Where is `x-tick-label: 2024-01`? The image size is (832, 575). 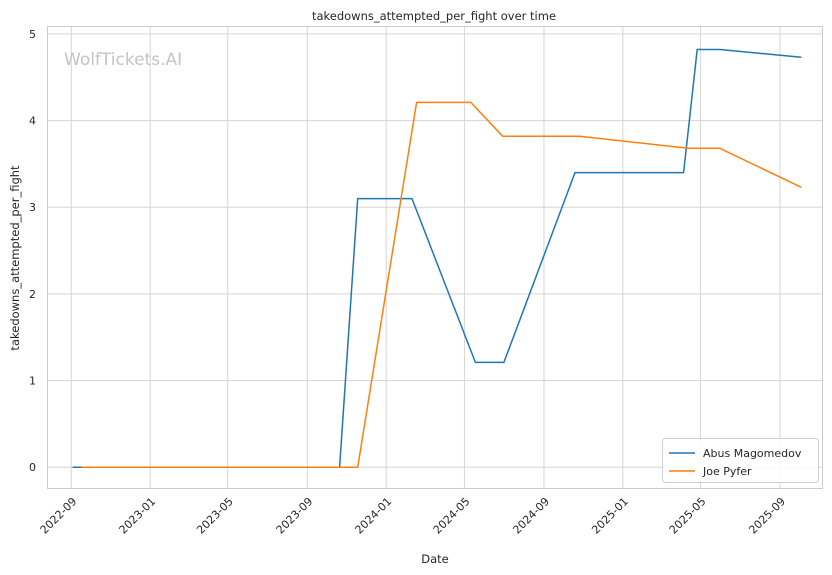 x-tick-label: 2024-01 is located at coordinates (374, 516).